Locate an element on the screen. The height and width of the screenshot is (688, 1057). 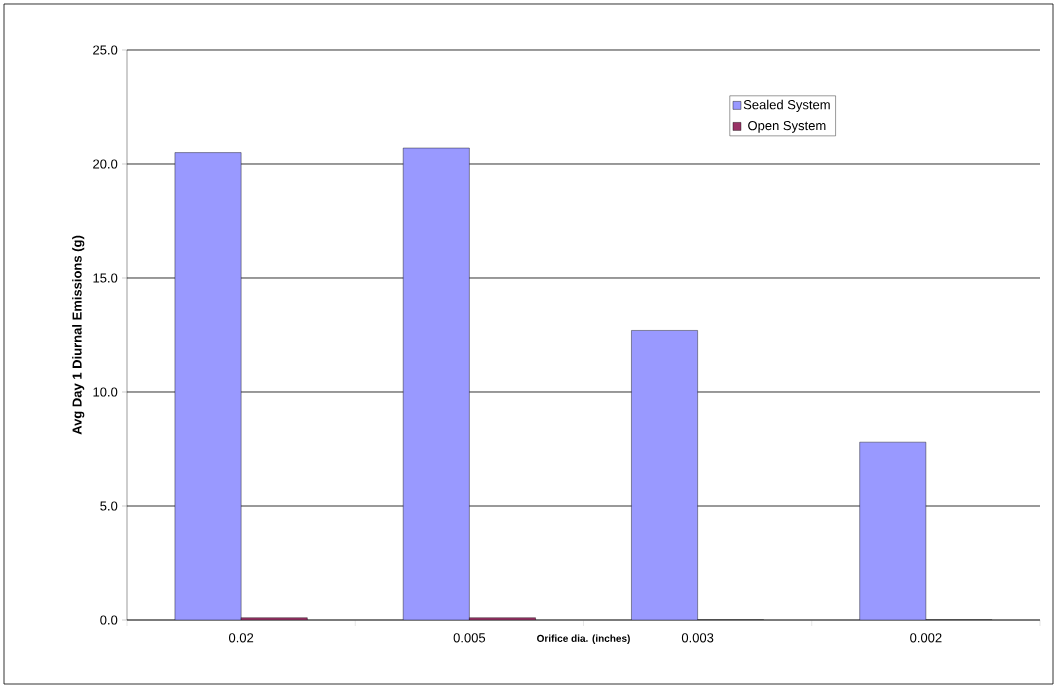
x-axis-title: Orifice dia. (inches) is located at coordinates (583, 639).